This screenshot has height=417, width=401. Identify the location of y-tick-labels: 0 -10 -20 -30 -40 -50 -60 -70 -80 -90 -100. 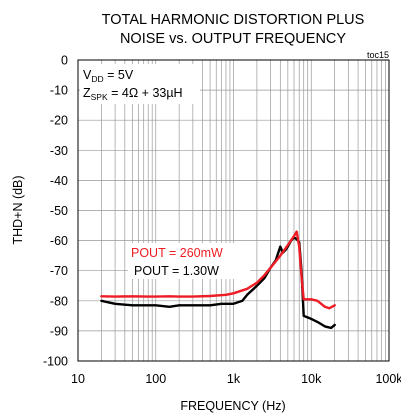
(55, 211).